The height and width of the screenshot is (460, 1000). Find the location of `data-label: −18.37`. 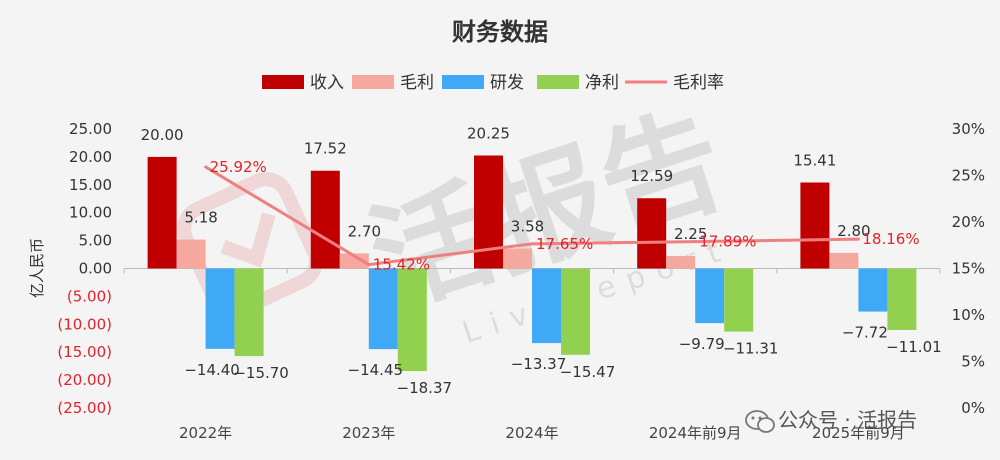

data-label: −18.37 is located at coordinates (425, 388).